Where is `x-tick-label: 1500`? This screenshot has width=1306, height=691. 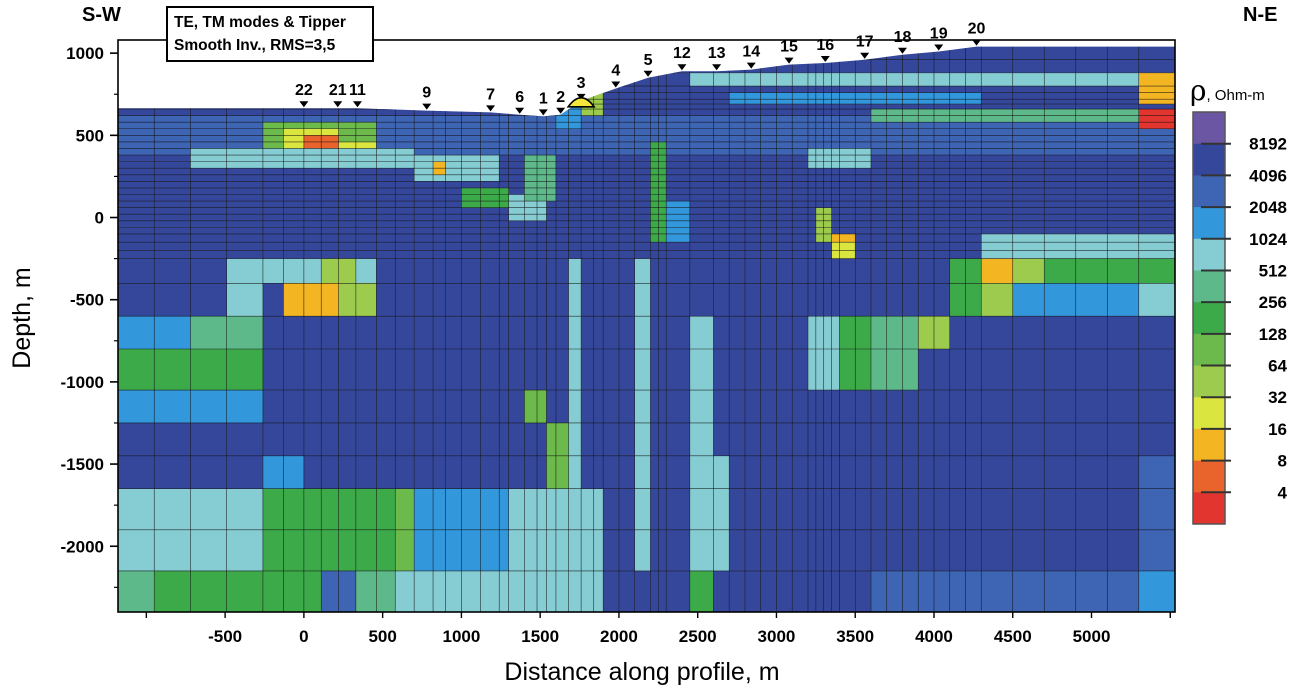 x-tick-label: 1500 is located at coordinates (540, 636).